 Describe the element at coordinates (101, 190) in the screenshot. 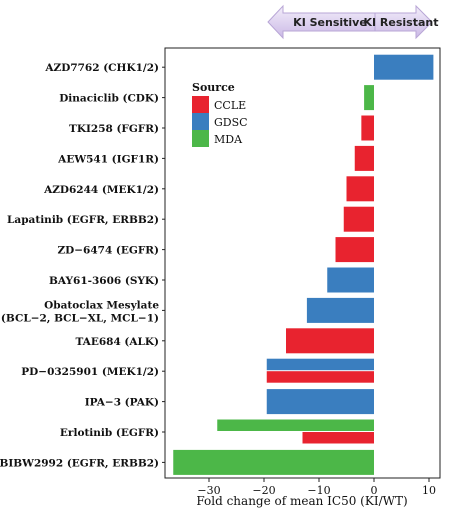

I see `category-label: AZD6244 (MEK1/2)` at that location.